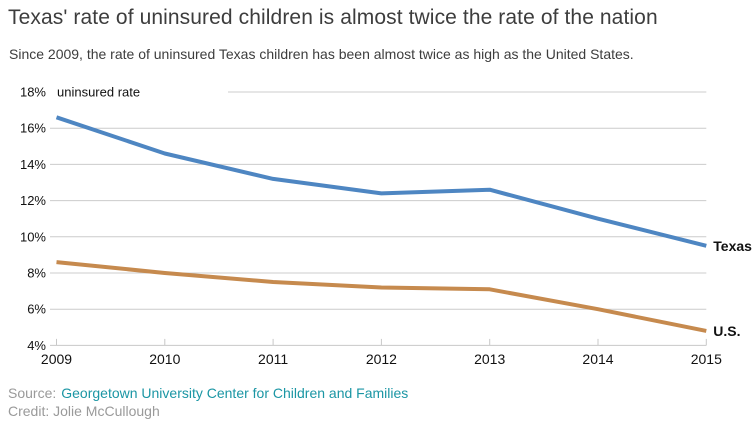 Image resolution: width=753 pixels, height=426 pixels. I want to click on x-tick-label: 2013, so click(489, 359).